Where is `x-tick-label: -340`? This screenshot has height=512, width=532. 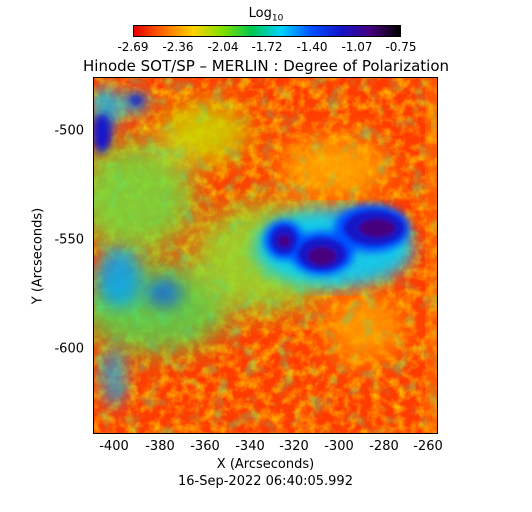
x-tick-label: -340 is located at coordinates (250, 446).